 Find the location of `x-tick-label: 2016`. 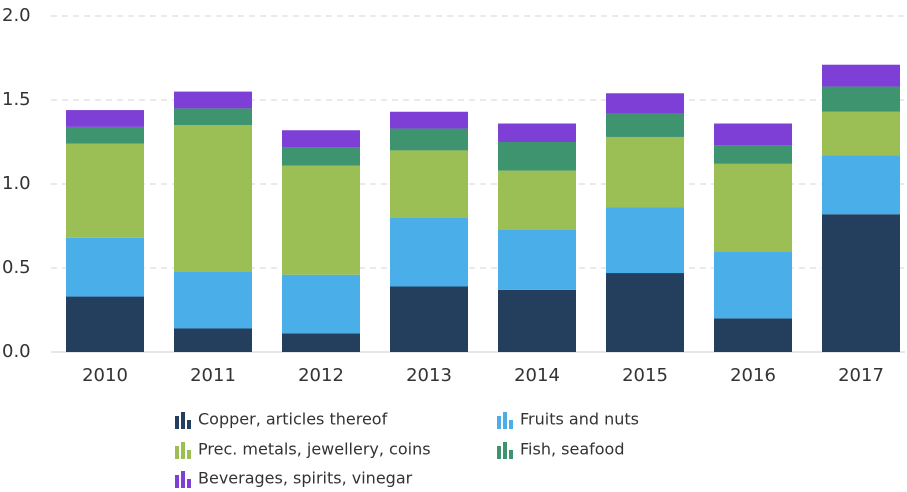

x-tick-label: 2016 is located at coordinates (753, 375).